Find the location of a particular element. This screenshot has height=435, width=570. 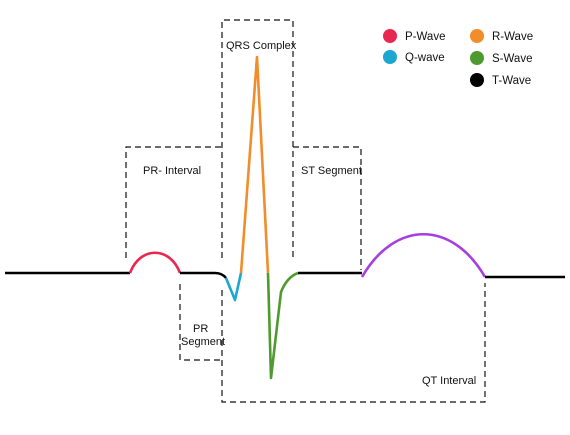

pr-segment-baseline is located at coordinates (204, 275).